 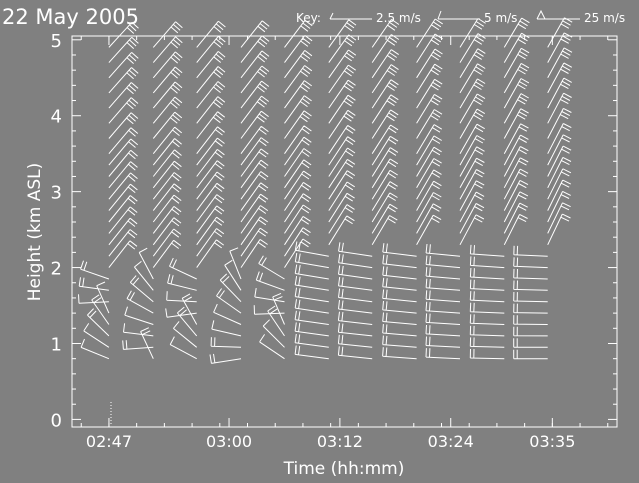 I want to click on x-tick-label: 03:24, so click(x=451, y=441).